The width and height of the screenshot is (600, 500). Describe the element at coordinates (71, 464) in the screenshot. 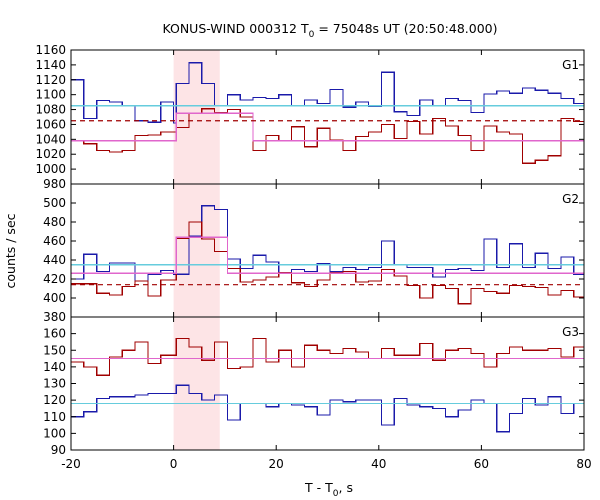

I see `x-tick-label: -20` at that location.